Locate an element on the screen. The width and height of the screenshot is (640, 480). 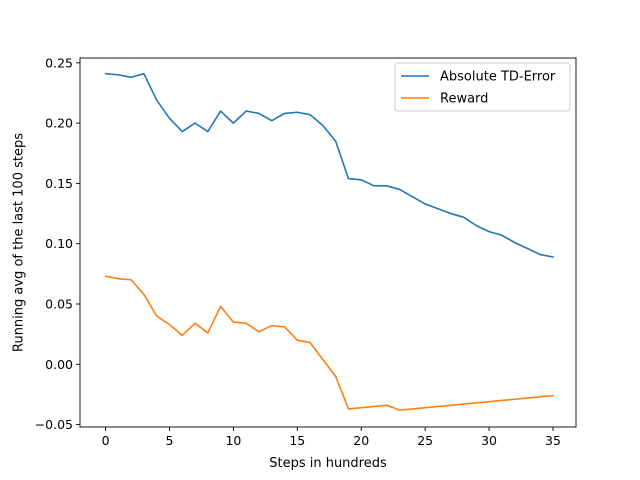
x-axis: 0 5 10 15 20 25 30 35 is located at coordinates (331, 437).